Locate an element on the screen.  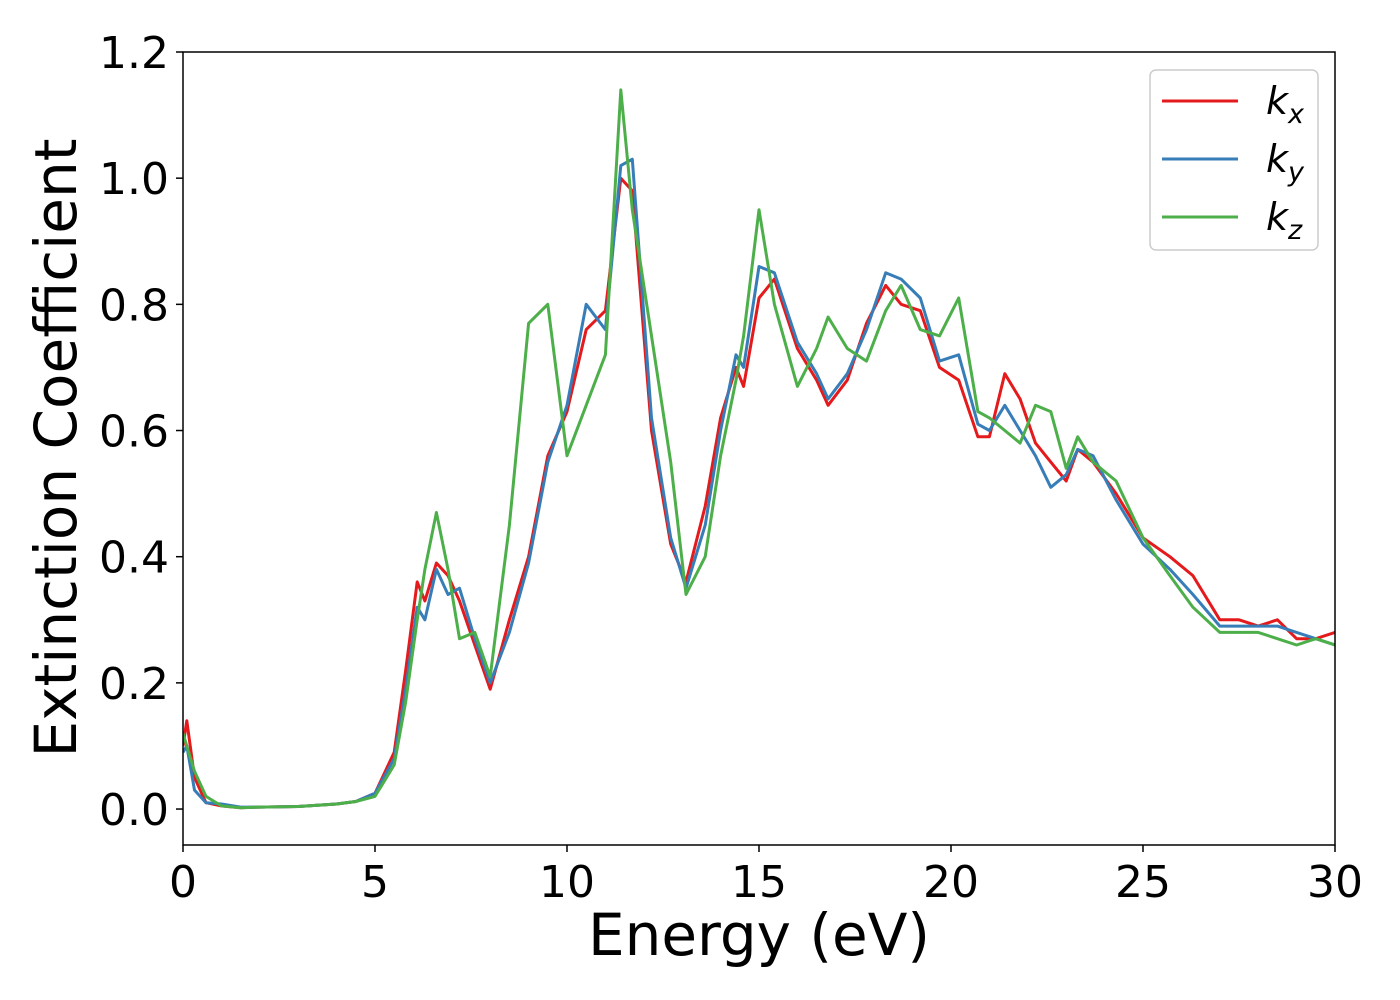
y-tick-label: 1.2 is located at coordinates (134, 53).